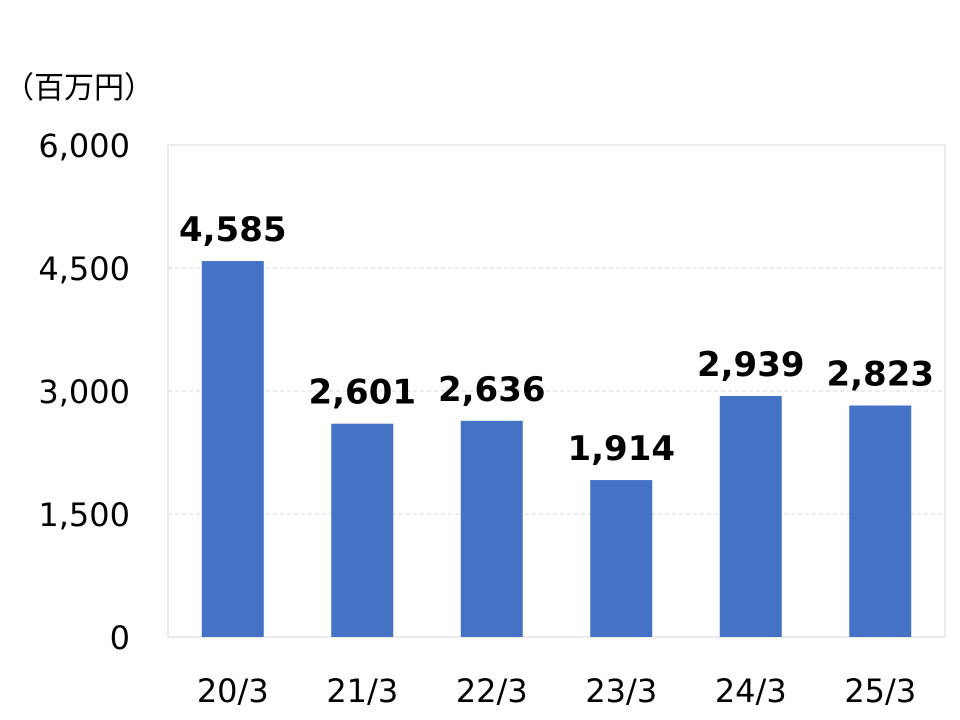 This screenshot has width=960, height=720. I want to click on x-tick-label: 24/3, so click(751, 691).